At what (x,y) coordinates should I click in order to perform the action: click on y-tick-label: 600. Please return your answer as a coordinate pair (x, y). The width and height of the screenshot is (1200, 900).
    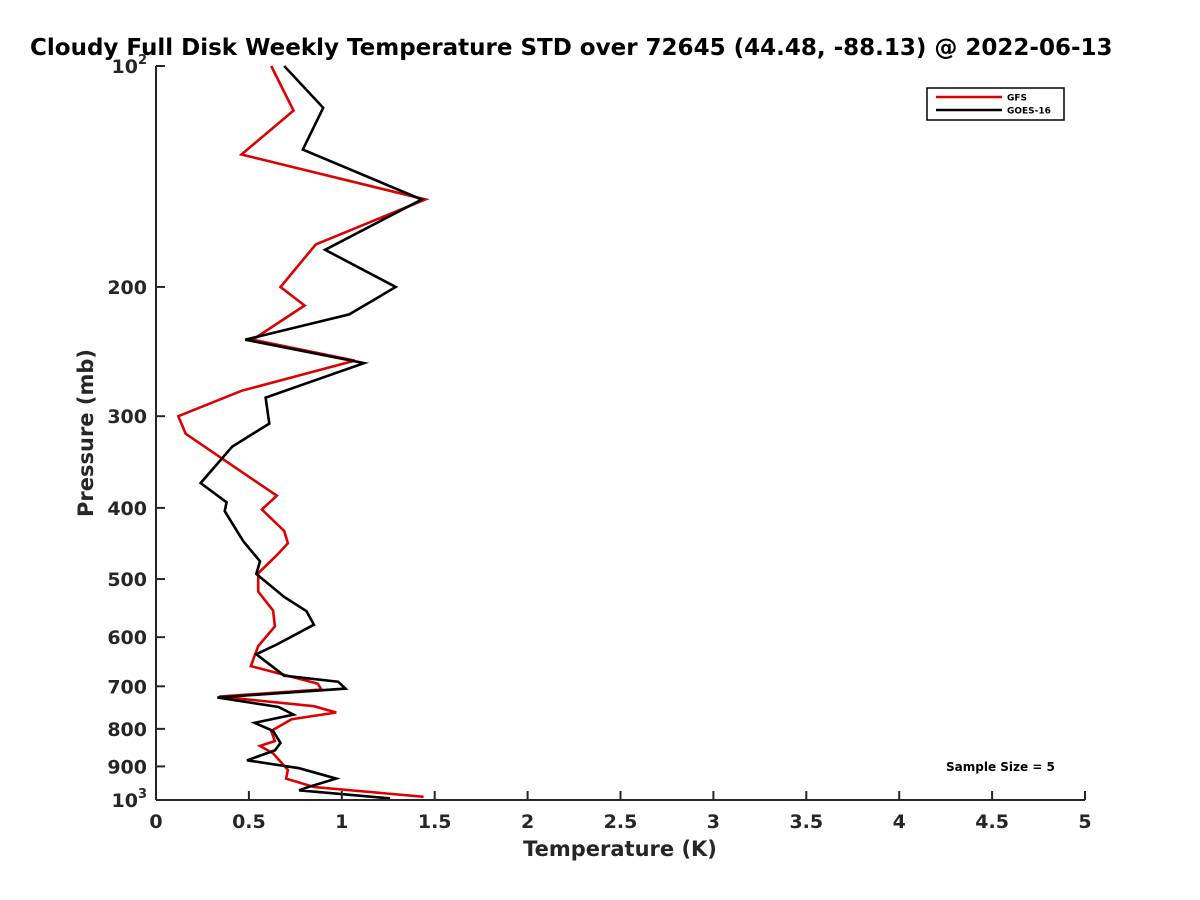
    Looking at the image, I should click on (127, 638).